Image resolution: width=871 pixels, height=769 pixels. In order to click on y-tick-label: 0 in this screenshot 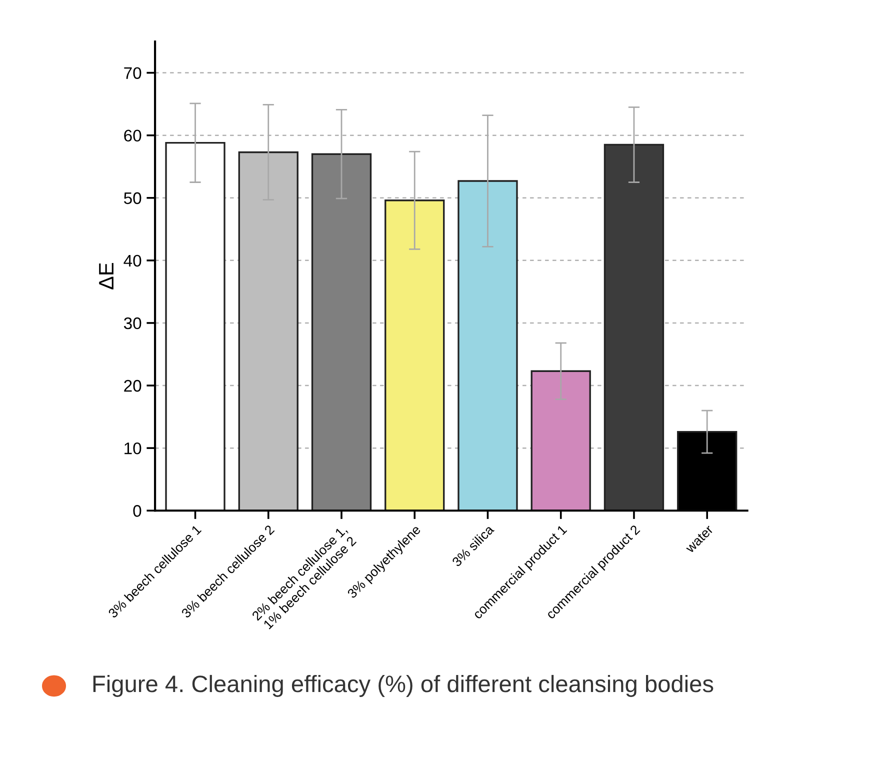, I will do `click(137, 511)`.